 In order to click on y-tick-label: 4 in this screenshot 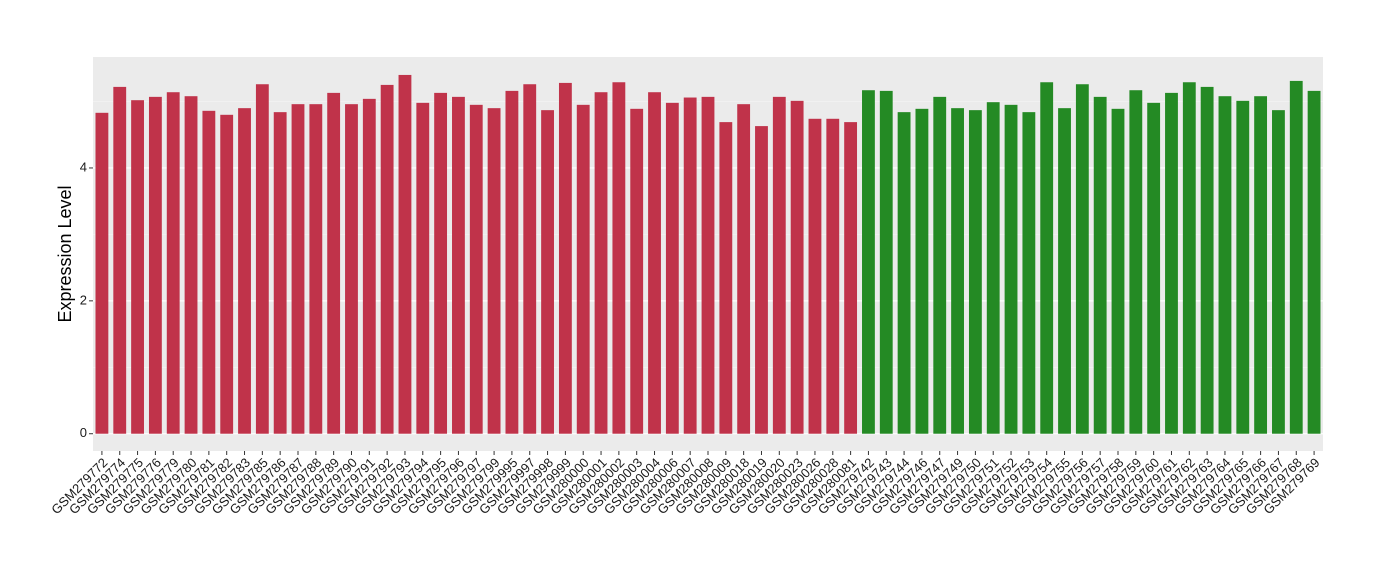, I will do `click(83, 166)`.